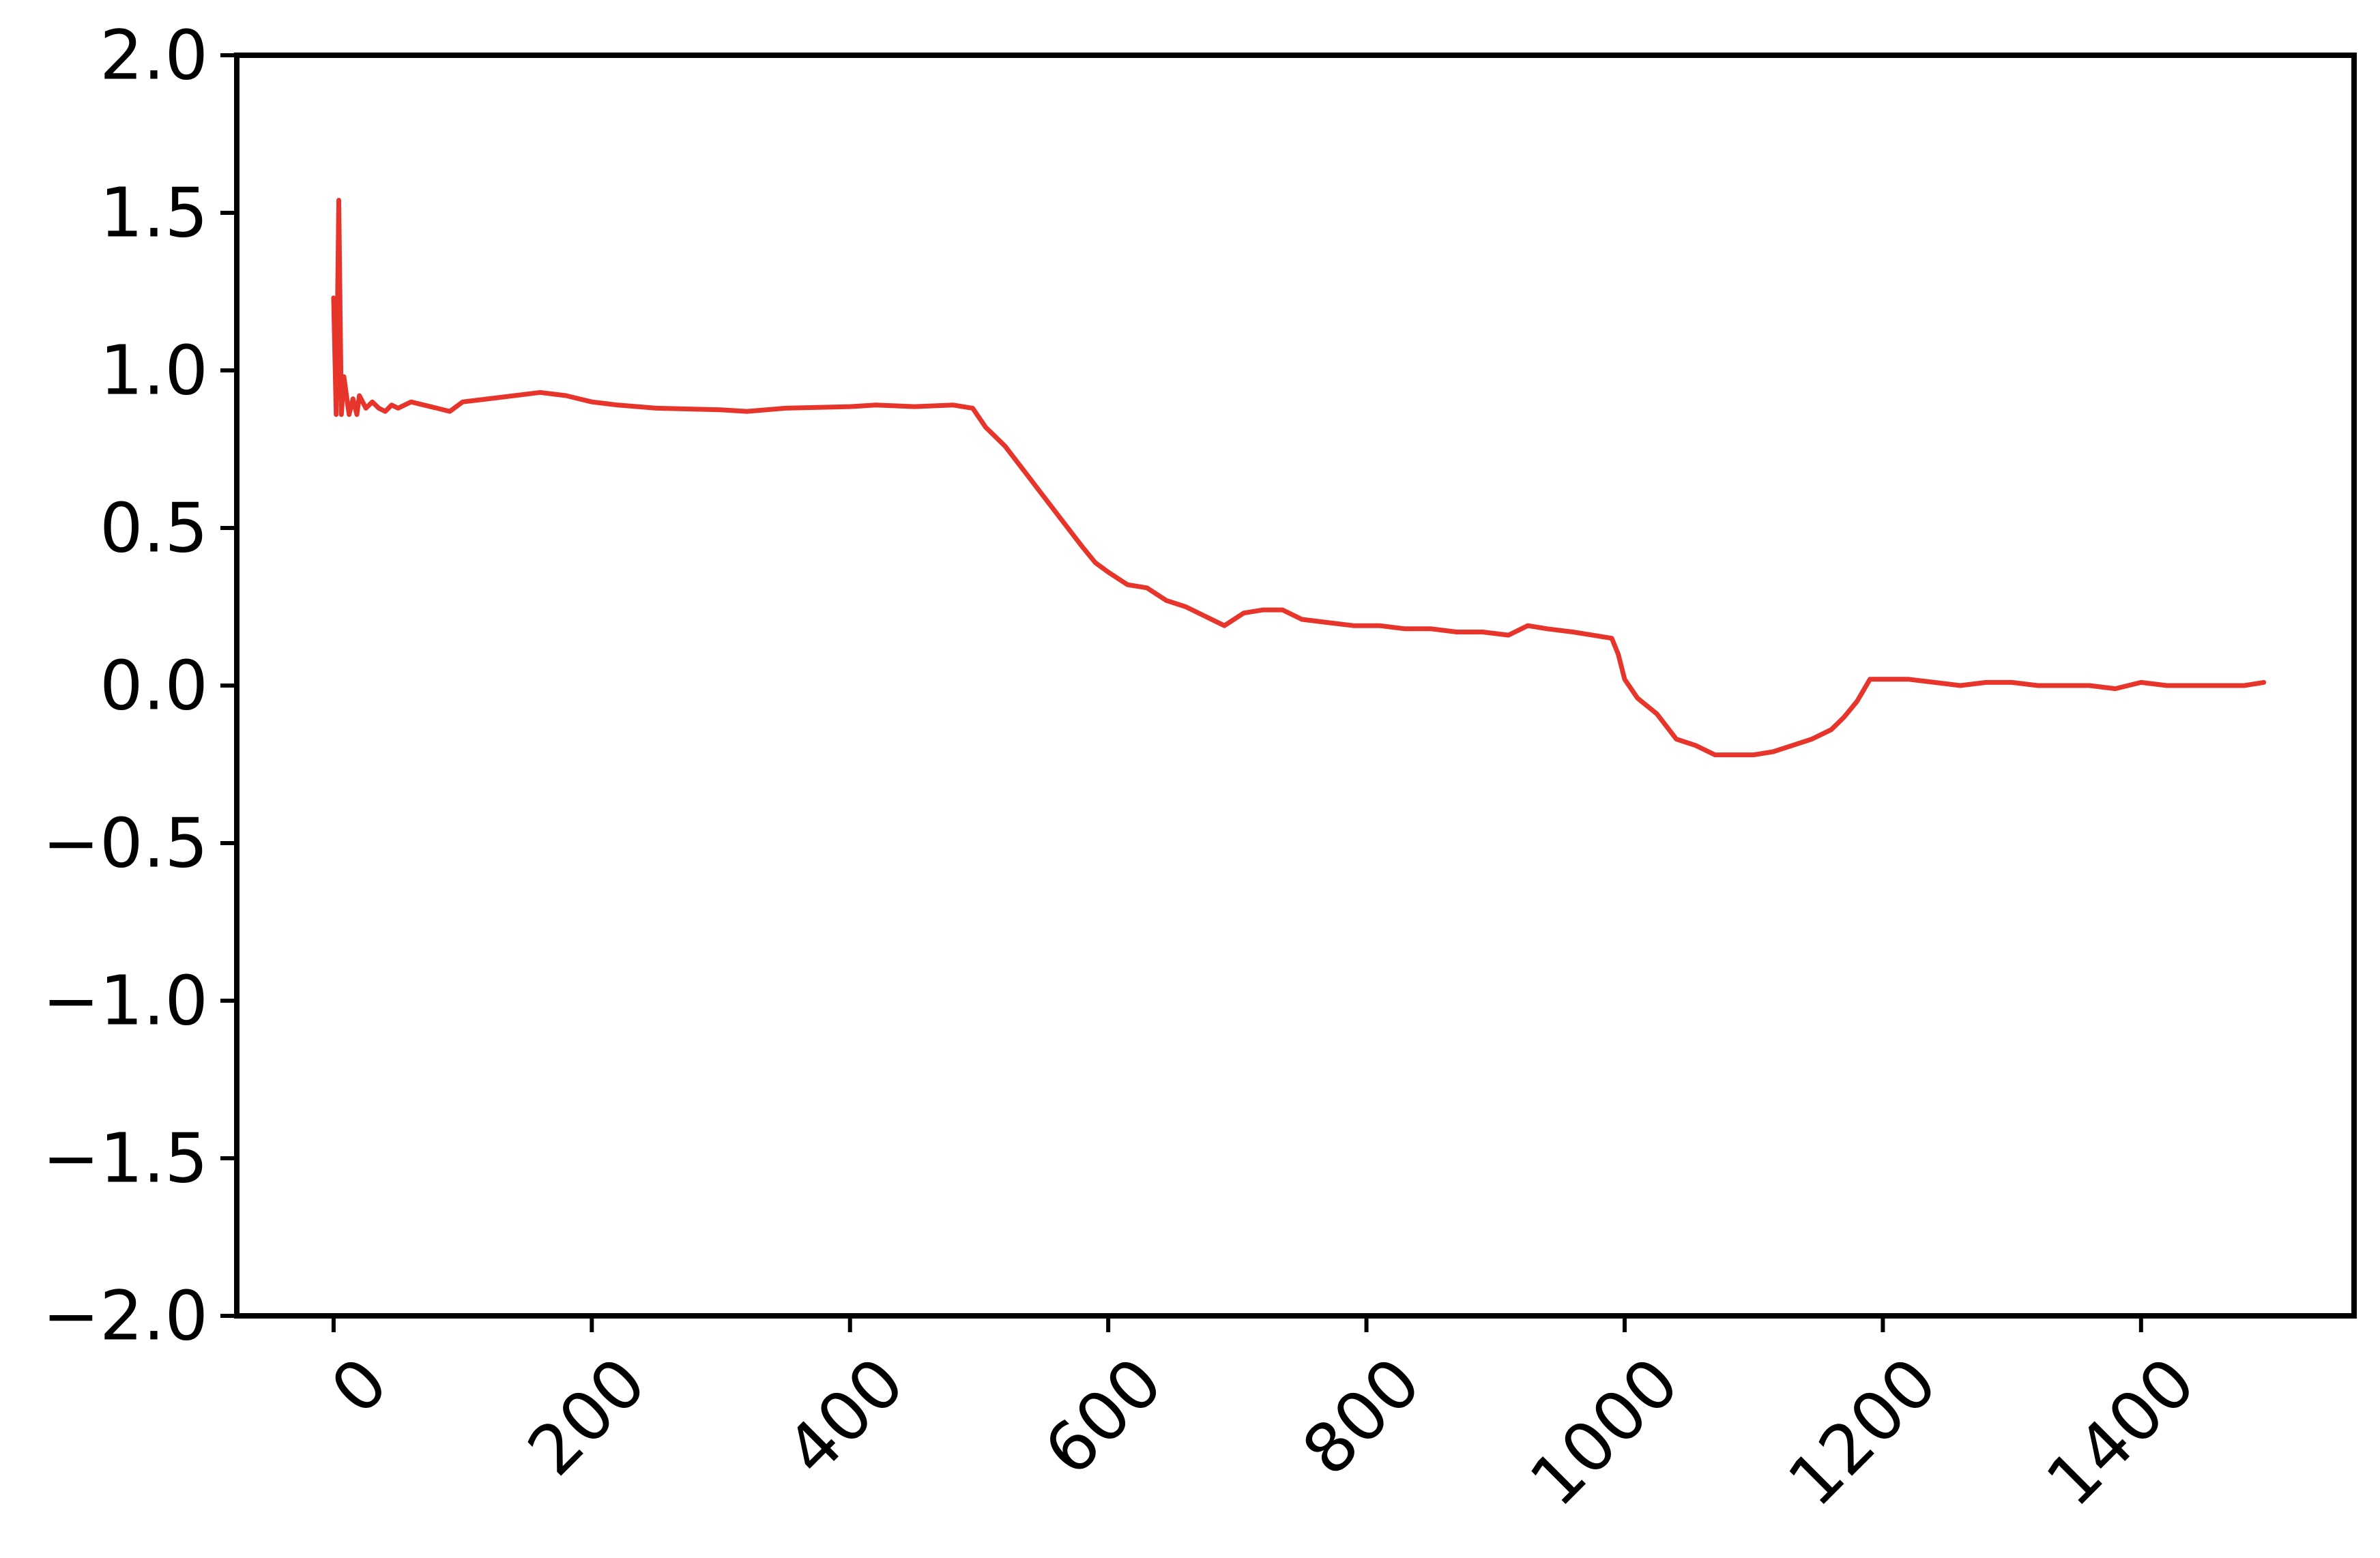 The image size is (2380, 1558). Describe the element at coordinates (1604, 1432) in the screenshot. I see `x-tick-label: 1000` at that location.